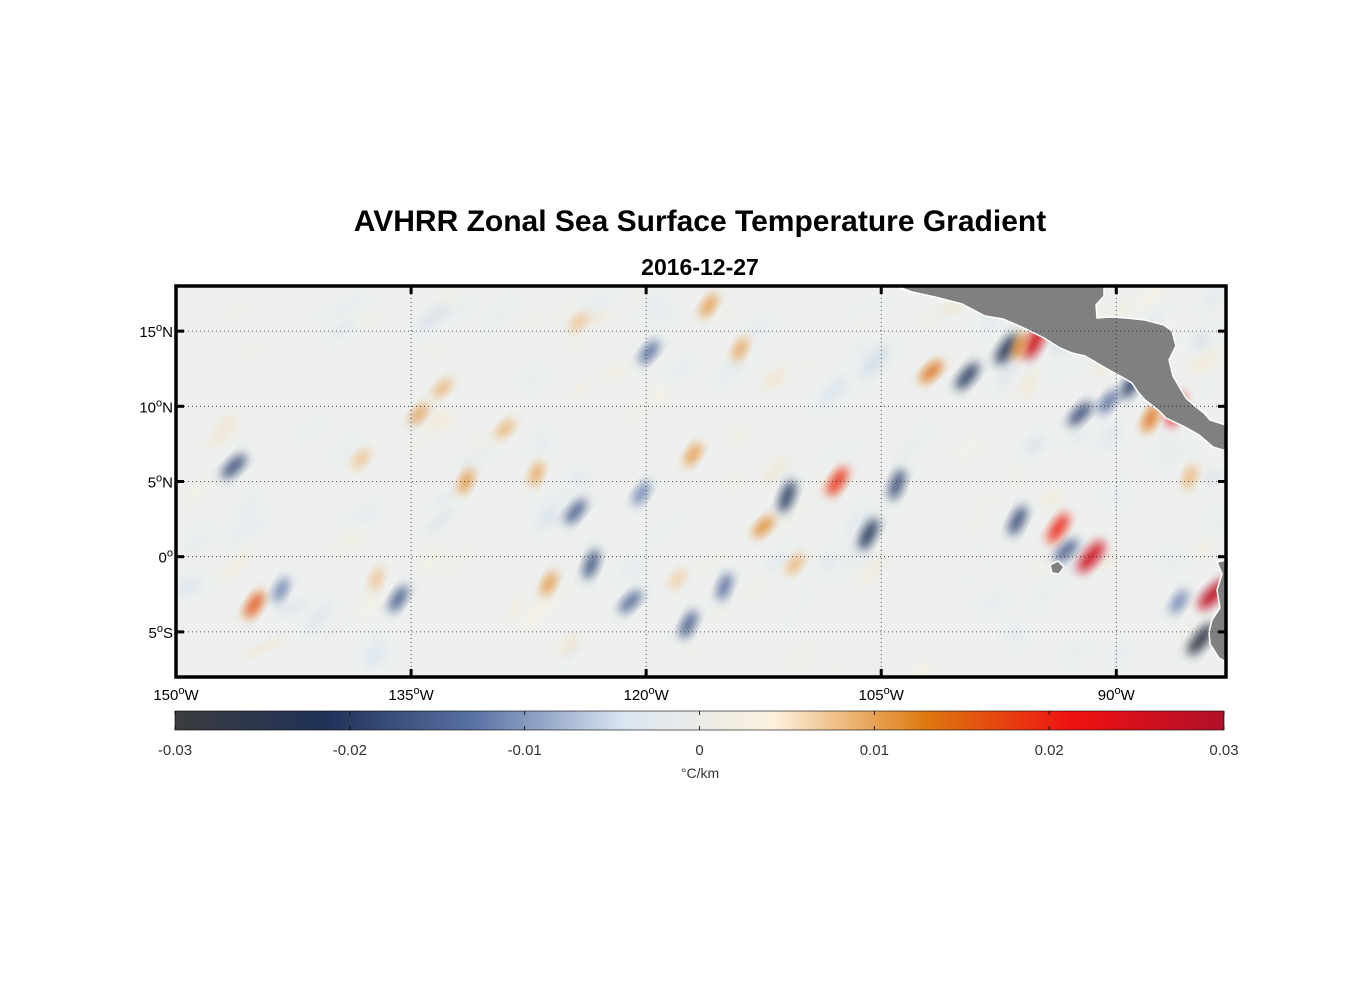  I want to click on lon-tick-label: 105oW, so click(882, 694).